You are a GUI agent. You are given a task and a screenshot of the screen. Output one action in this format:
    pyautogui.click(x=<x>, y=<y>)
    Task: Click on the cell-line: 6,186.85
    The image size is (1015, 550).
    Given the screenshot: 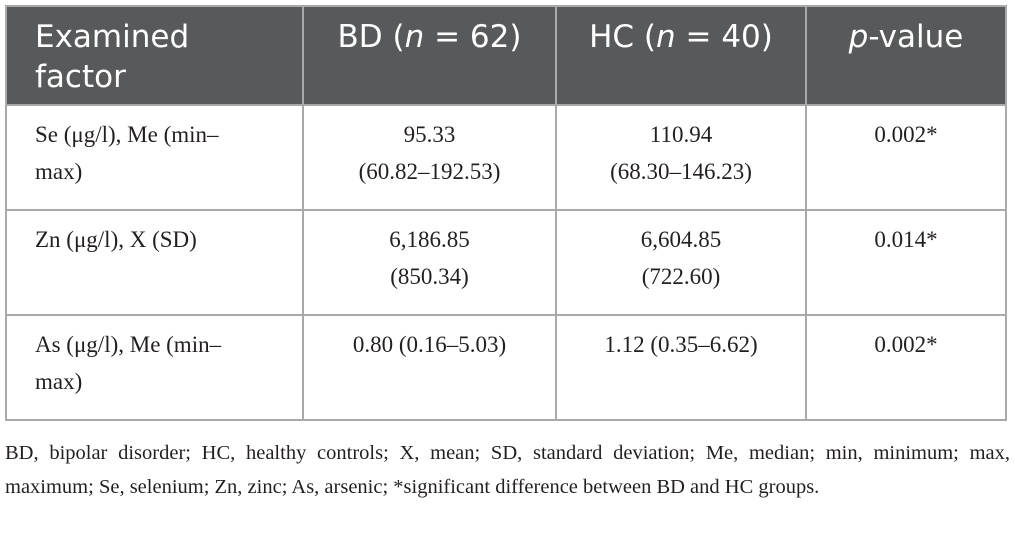 What is the action you would take?
    pyautogui.click(x=429, y=239)
    